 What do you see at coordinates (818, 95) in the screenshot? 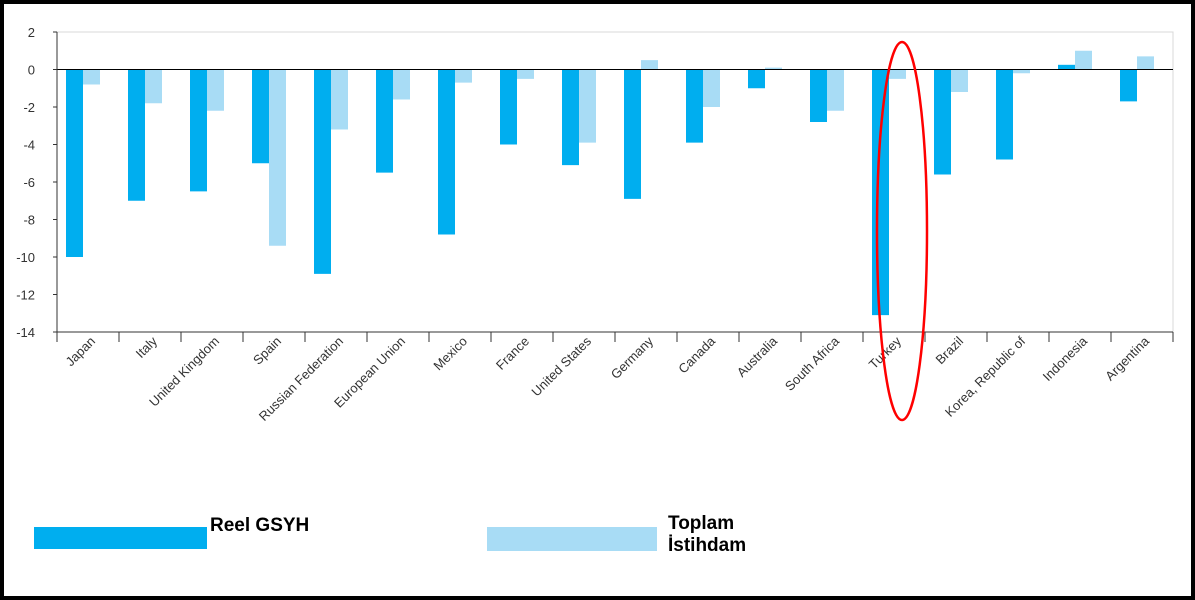
I see `bar-reel-gsyh-south-africa` at bounding box center [818, 95].